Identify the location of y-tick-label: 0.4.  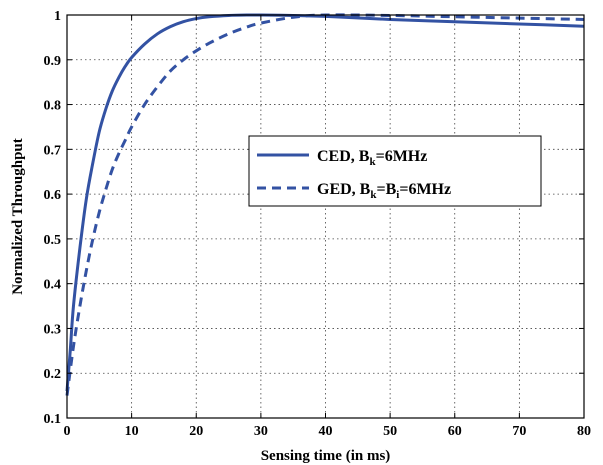
(53, 285).